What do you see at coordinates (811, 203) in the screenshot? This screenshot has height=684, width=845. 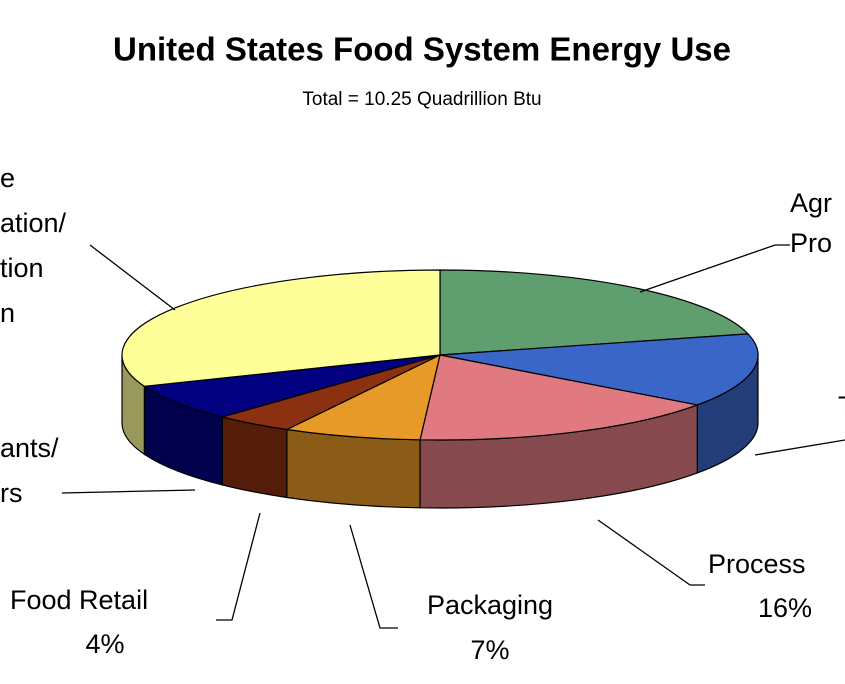 I see `slice-label: Agr` at bounding box center [811, 203].